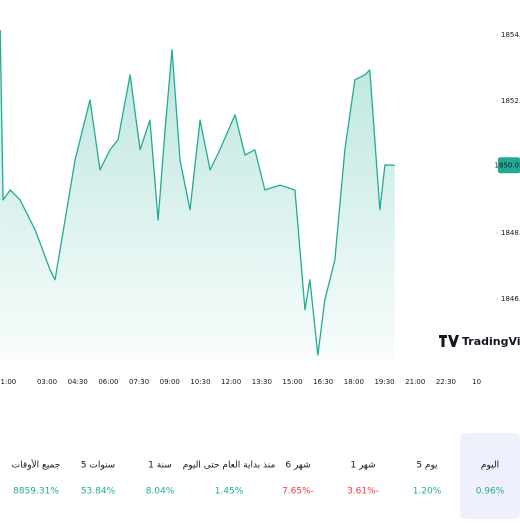 Image resolution: width=520 pixels, height=524 pixels. What do you see at coordinates (297, 466) in the screenshot?
I see `period-label: 6 شهر` at bounding box center [297, 466].